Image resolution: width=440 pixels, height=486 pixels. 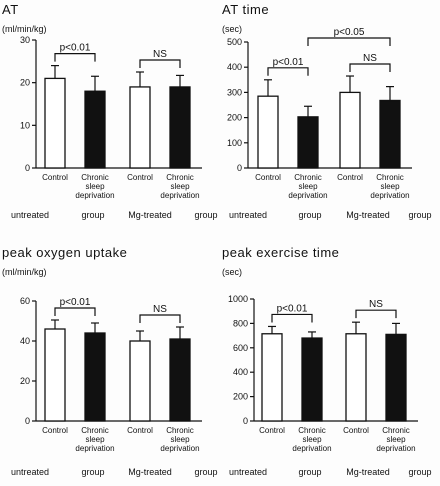 What do you see at coordinates (25, 341) in the screenshot?
I see `y-tick-label: 40` at bounding box center [25, 341].